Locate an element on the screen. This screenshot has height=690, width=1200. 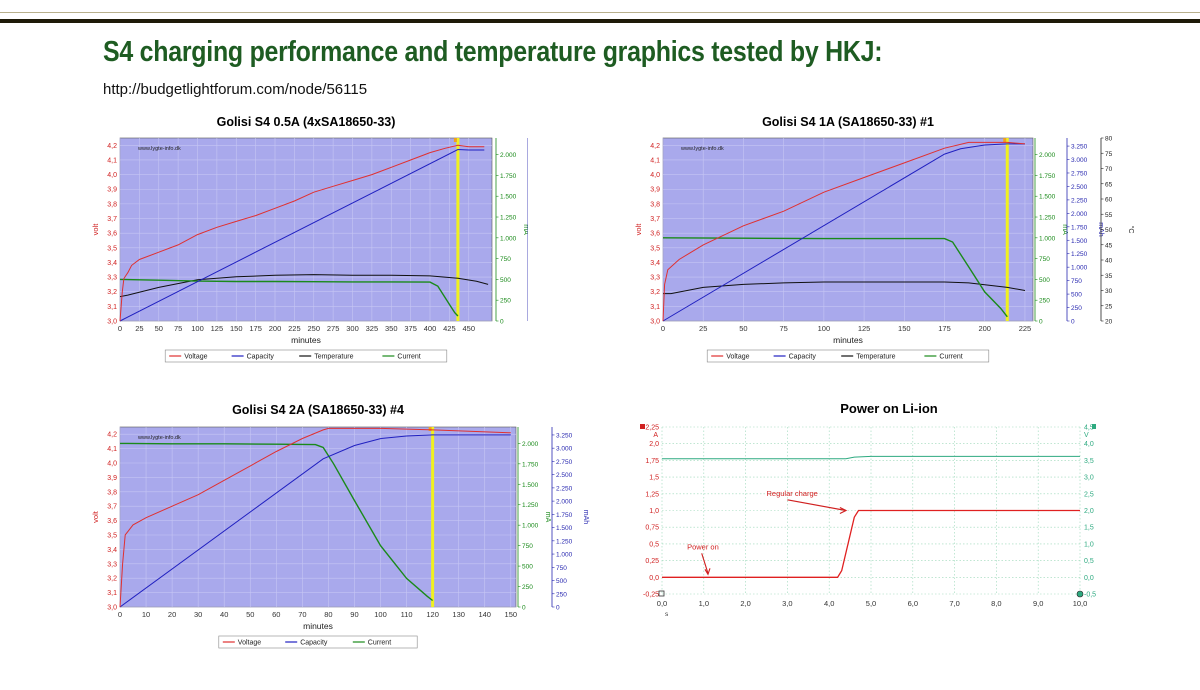
tick-volt: 0,0 is located at coordinates (1089, 578).